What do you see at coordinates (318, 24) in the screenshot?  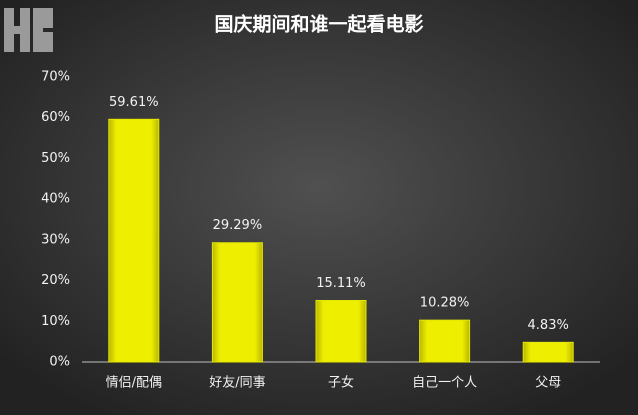 I see `chart-title: 国庆期间和谁一起看电影` at bounding box center [318, 24].